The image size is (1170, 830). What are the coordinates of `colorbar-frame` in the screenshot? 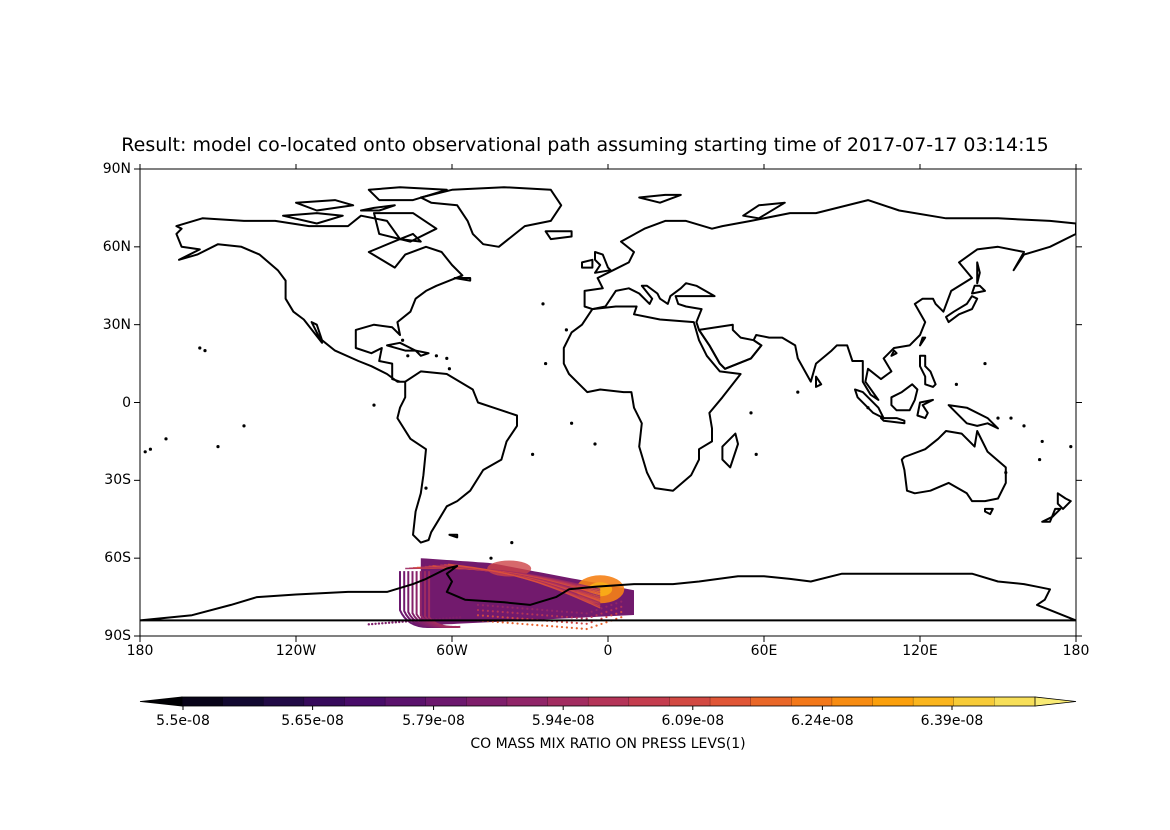 It's located at (608, 701).